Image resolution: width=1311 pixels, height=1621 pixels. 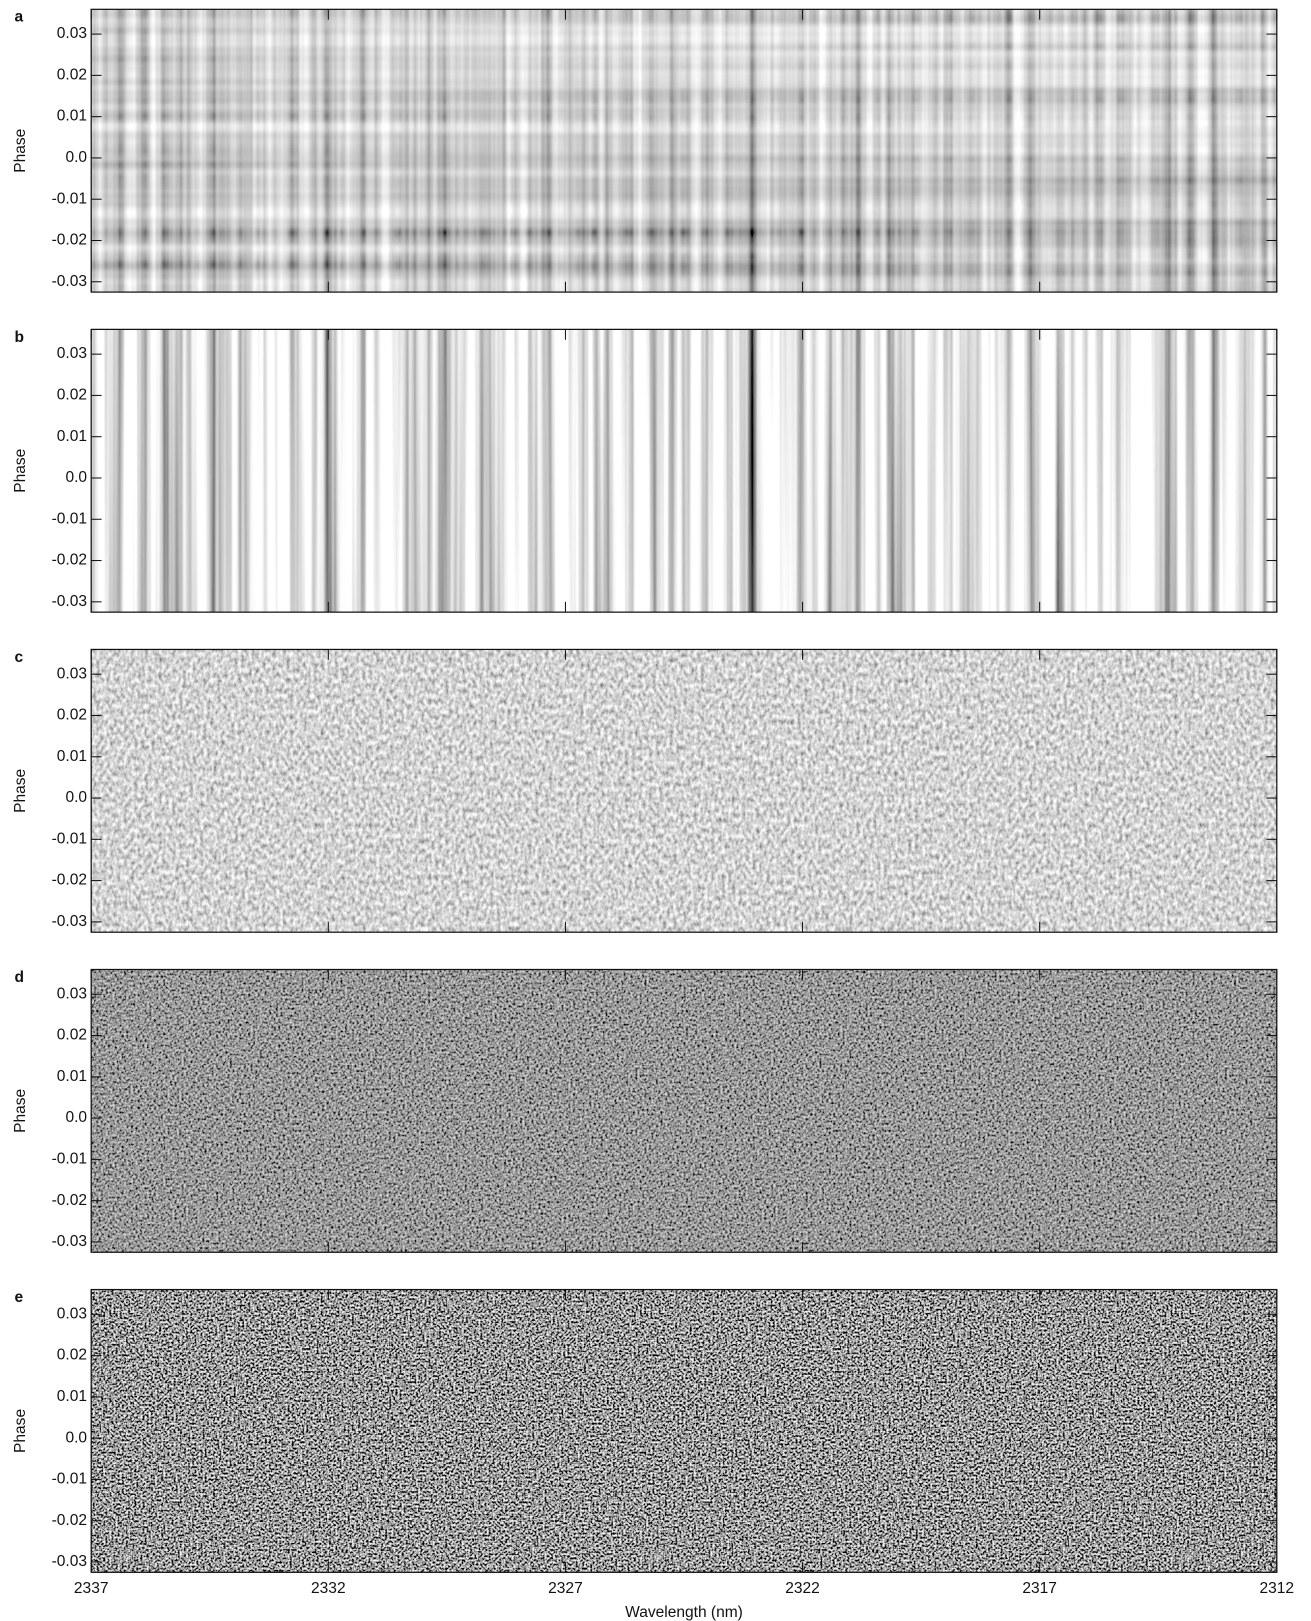 What do you see at coordinates (328, 1588) in the screenshot?
I see `x-tick-label: 2332` at bounding box center [328, 1588].